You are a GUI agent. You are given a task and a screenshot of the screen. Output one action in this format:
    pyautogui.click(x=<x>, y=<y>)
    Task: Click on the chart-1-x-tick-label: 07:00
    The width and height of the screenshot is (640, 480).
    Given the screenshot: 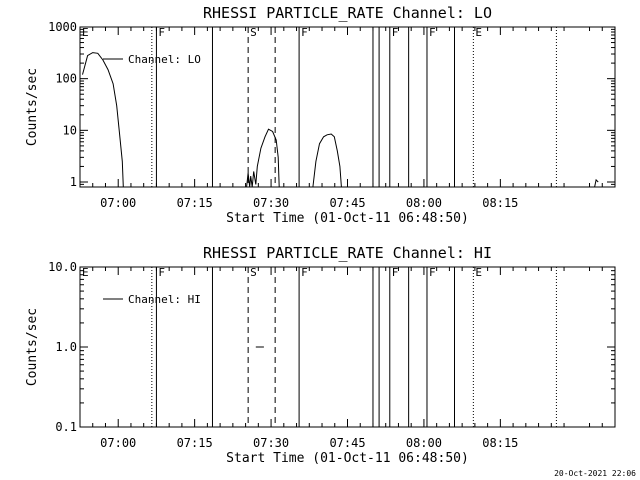 What is the action you would take?
    pyautogui.click(x=118, y=443)
    